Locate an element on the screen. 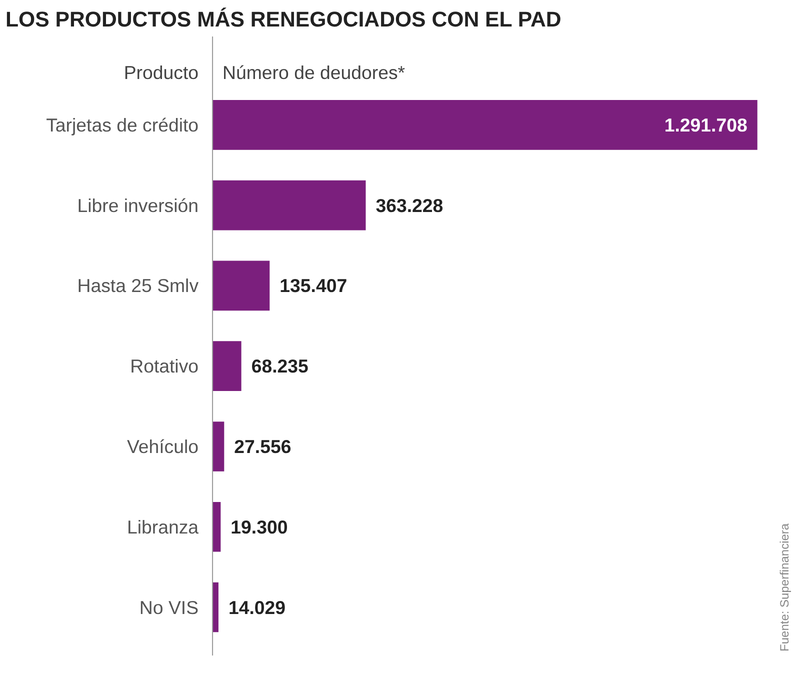 This screenshot has width=806, height=673. y-tick-label: No VIS is located at coordinates (169, 607).